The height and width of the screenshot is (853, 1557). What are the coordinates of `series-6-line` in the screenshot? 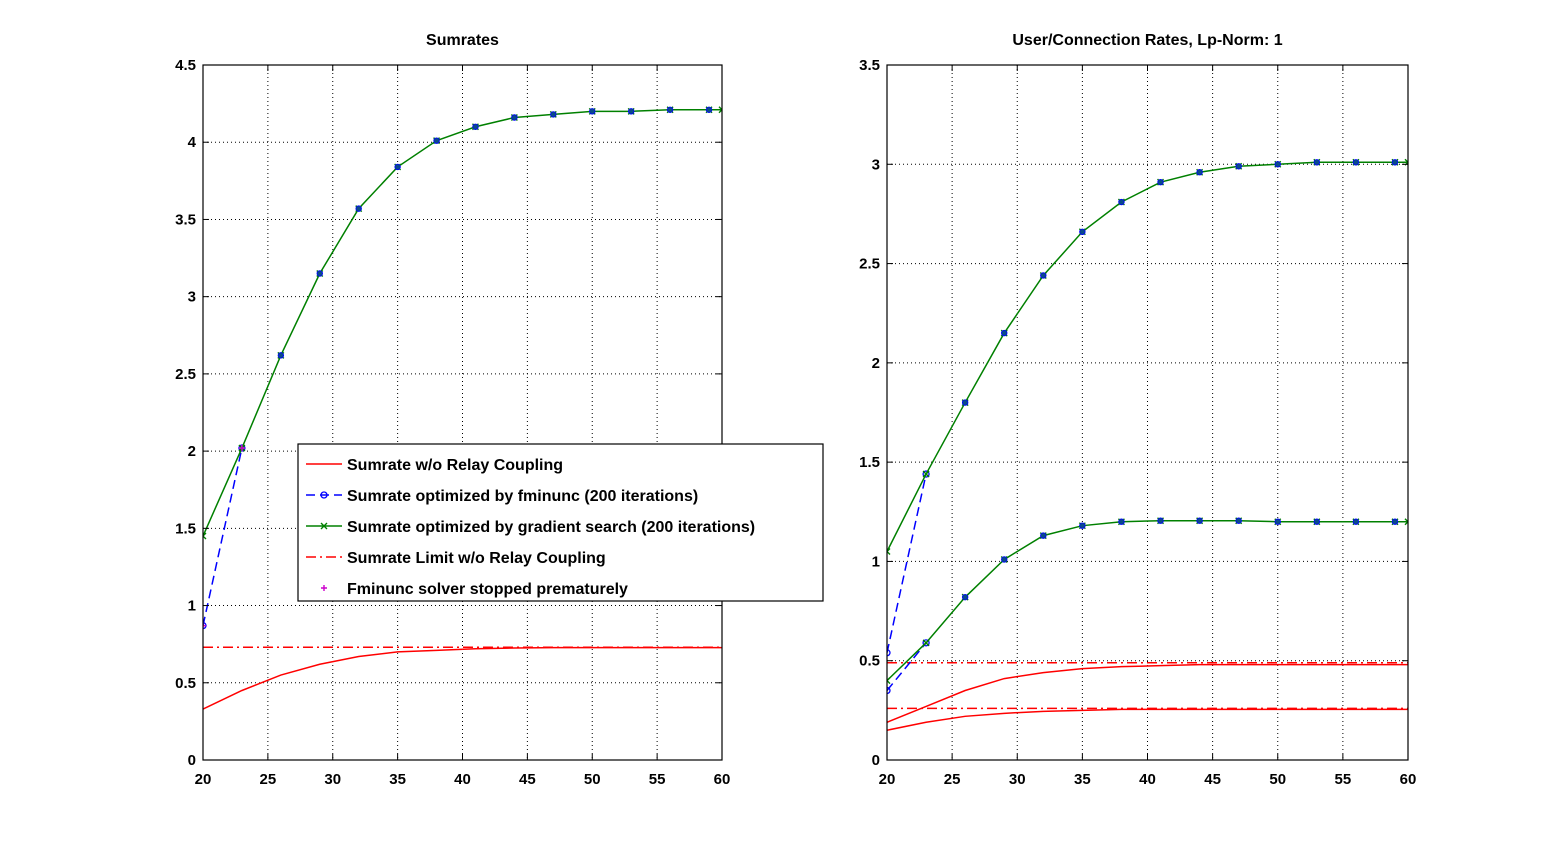 It's located at (907, 666).